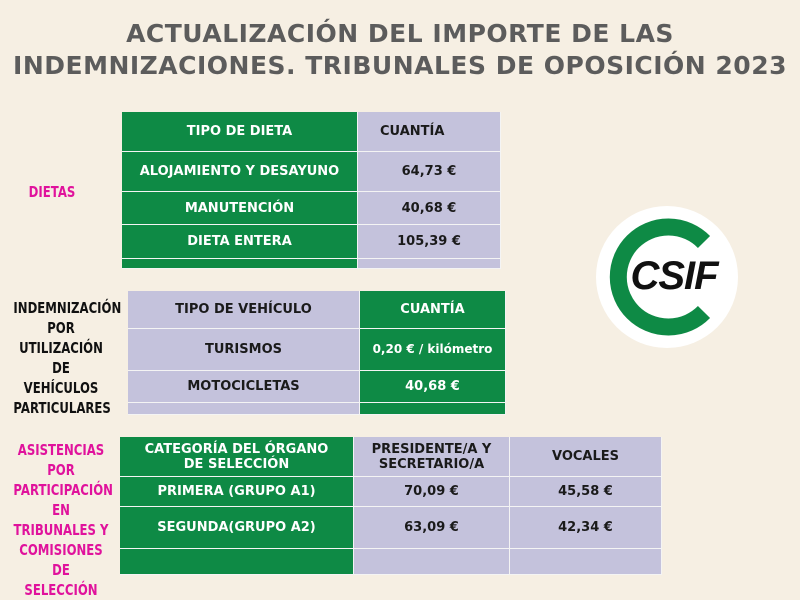 The height and width of the screenshot is (600, 800). Describe the element at coordinates (429, 264) in the screenshot. I see `dietas-row-4-cuantia` at that location.